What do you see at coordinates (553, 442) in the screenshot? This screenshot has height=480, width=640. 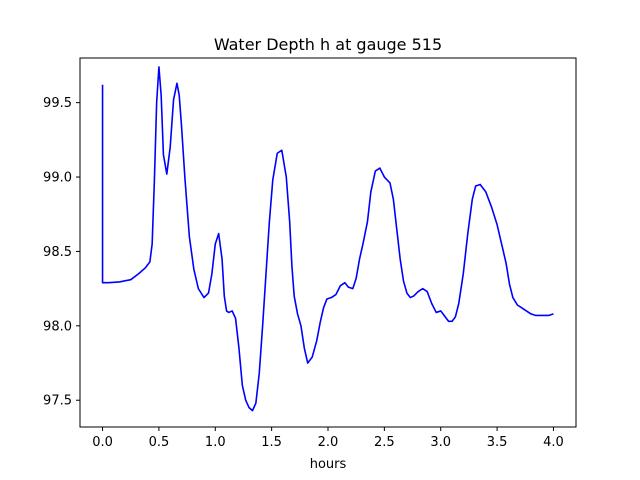 I see `x-tick-label: 4.0` at bounding box center [553, 442].